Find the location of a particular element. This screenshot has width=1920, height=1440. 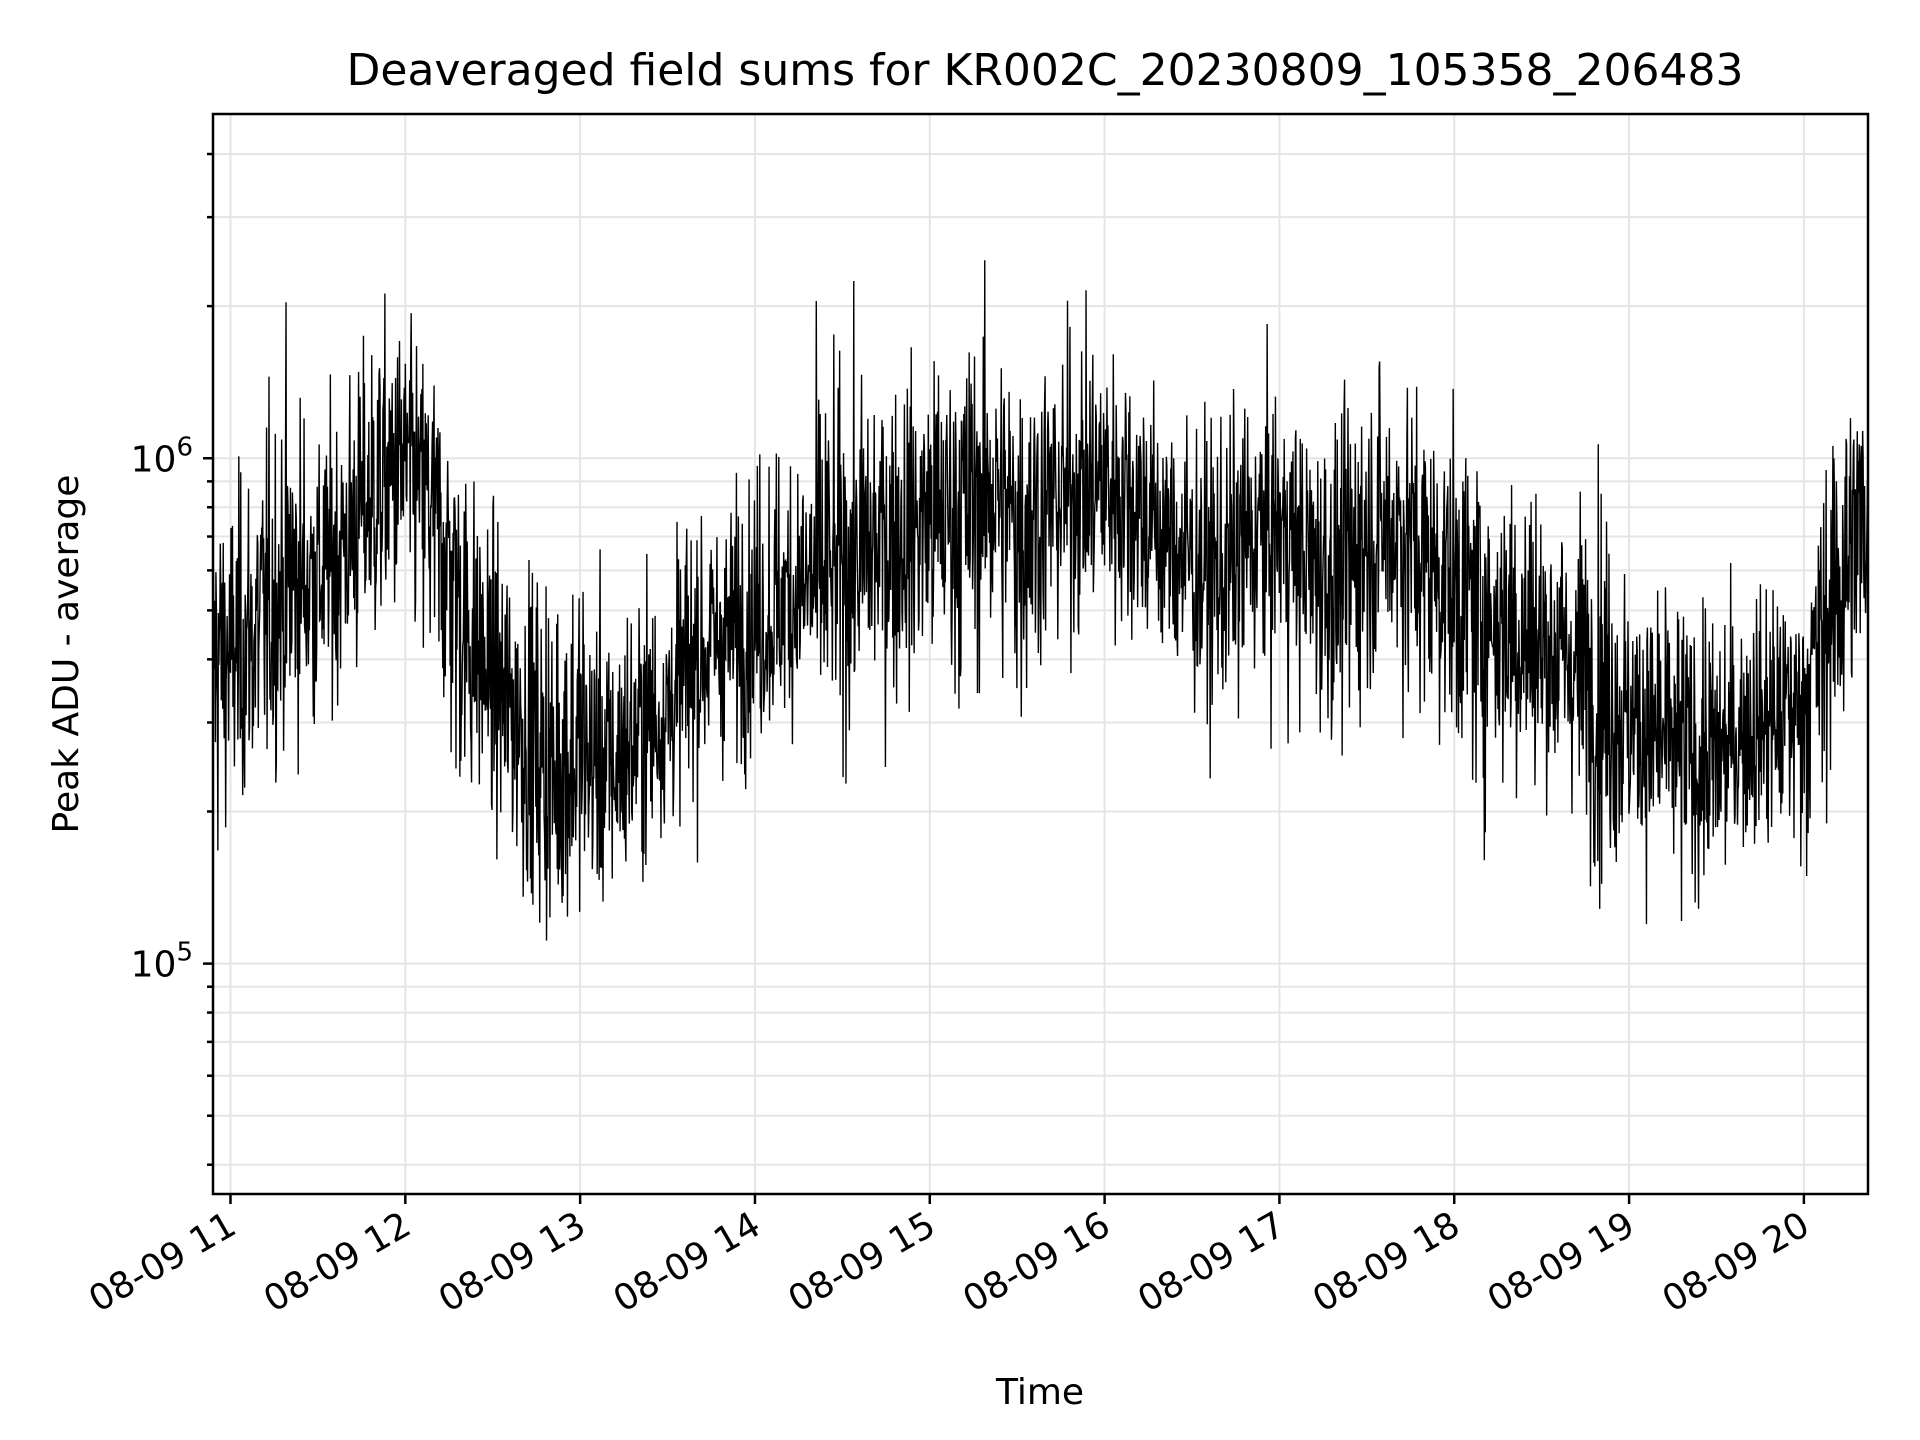

x-tick-label: 08-09 14 is located at coordinates (687, 1262).